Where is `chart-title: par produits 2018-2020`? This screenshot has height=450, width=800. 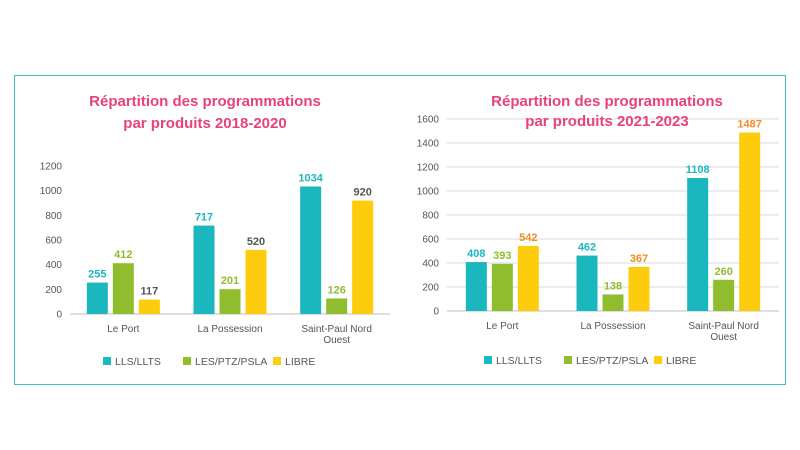 chart-title: par produits 2018-2020 is located at coordinates (204, 123).